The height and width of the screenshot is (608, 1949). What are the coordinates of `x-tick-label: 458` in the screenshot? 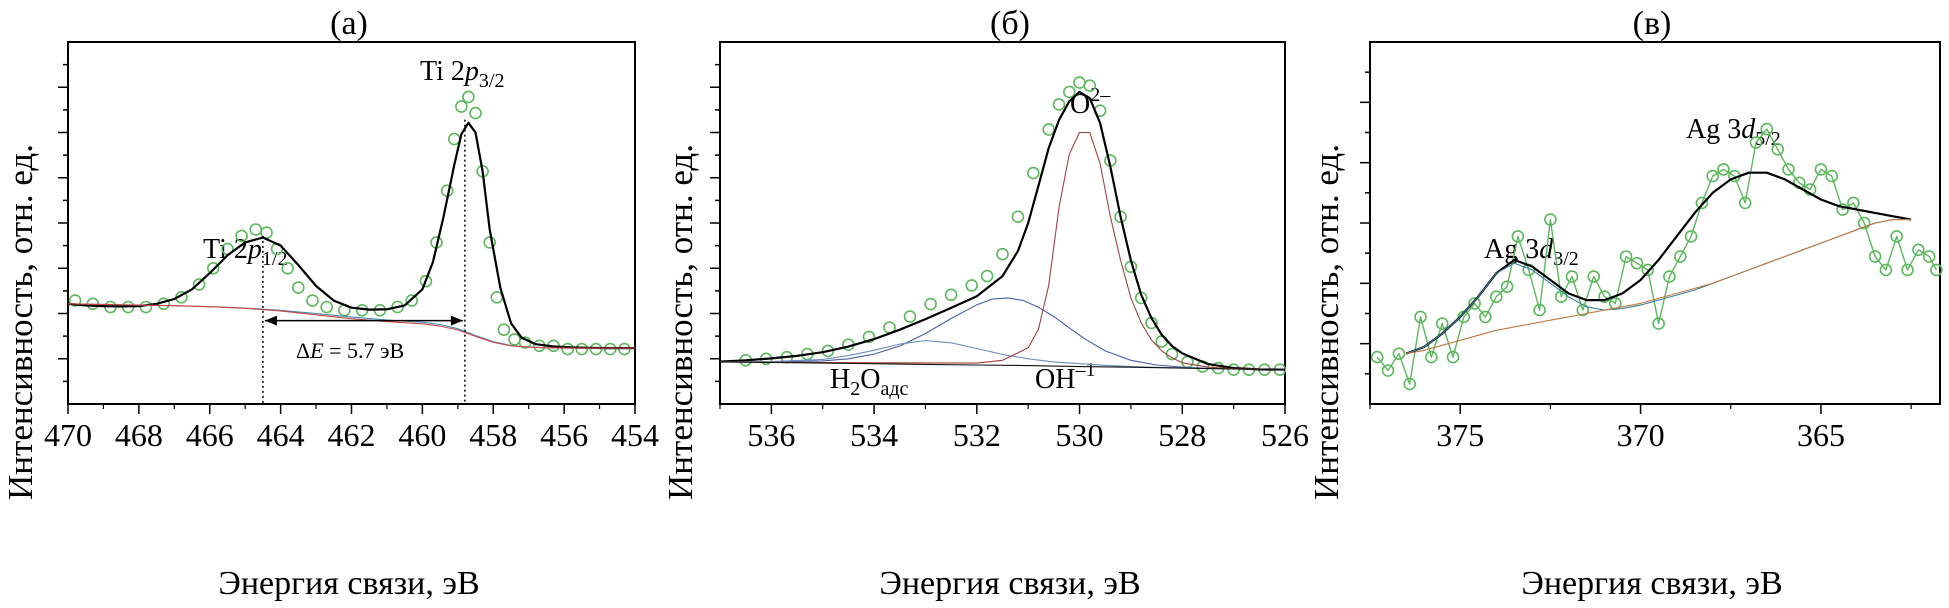 It's located at (493, 435).